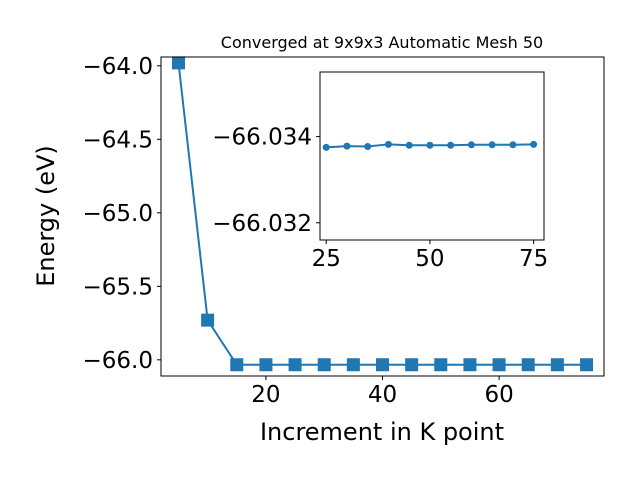  Describe the element at coordinates (118, 214) in the screenshot. I see `main-y-tick-label: −65.0` at that location.